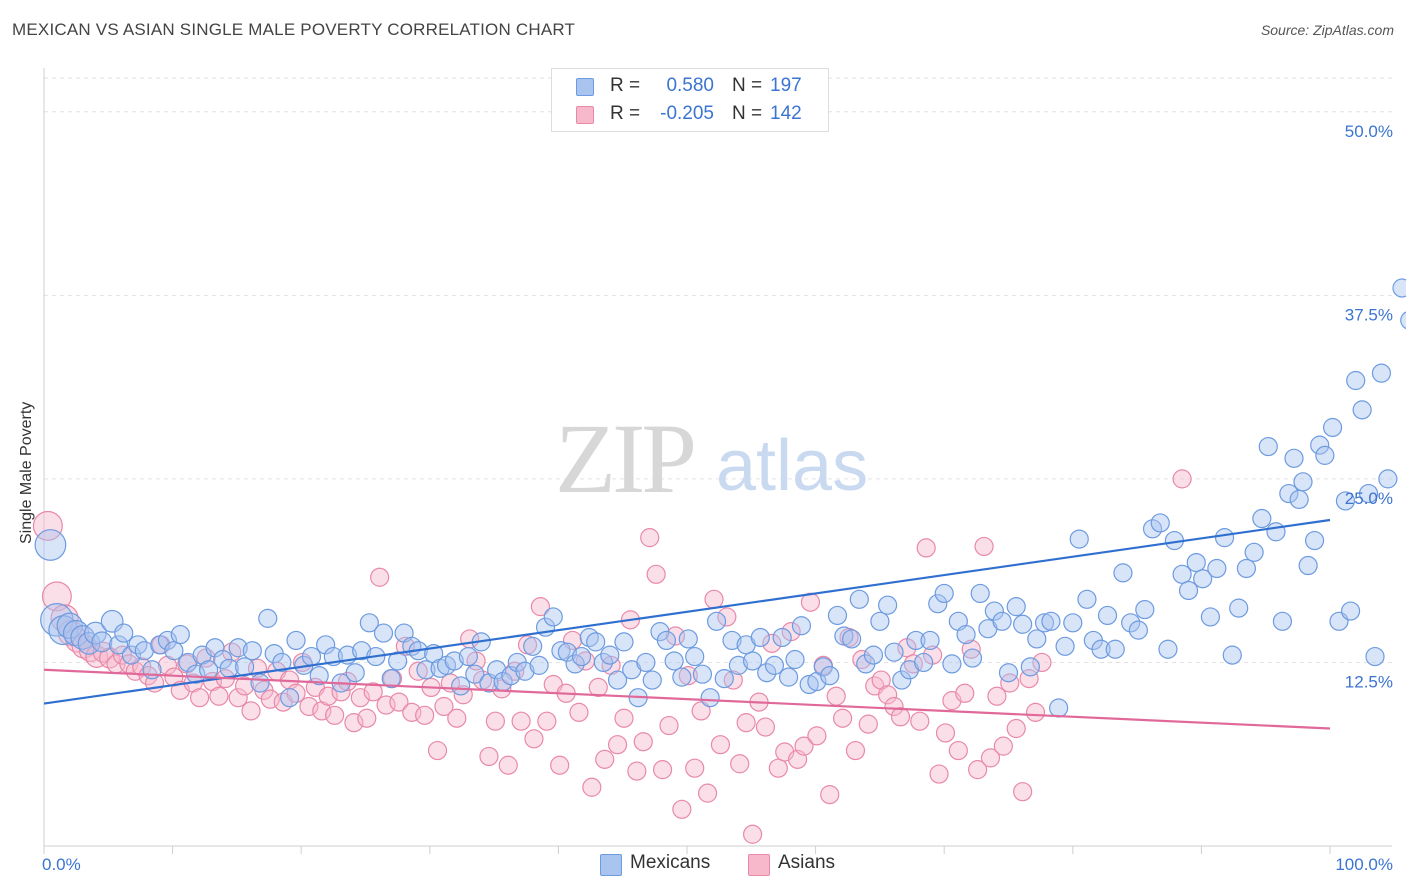  I want to click on bottom-legend: Mexicans Asians, so click(703, 864).